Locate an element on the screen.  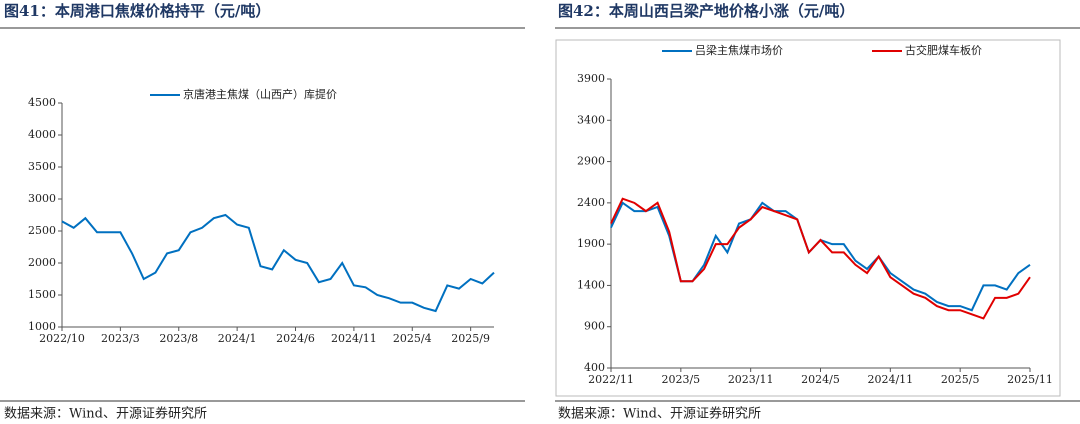
y-tick-label: 3900 is located at coordinates (591, 78).